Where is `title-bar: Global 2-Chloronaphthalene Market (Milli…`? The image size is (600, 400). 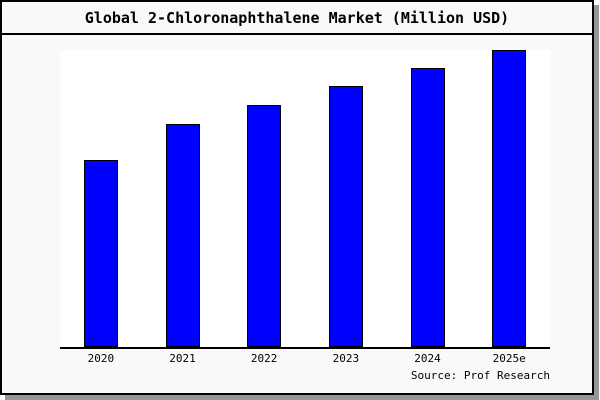 title-bar: Global 2-Chloronaphthalene Market (Milli… is located at coordinates (297, 18).